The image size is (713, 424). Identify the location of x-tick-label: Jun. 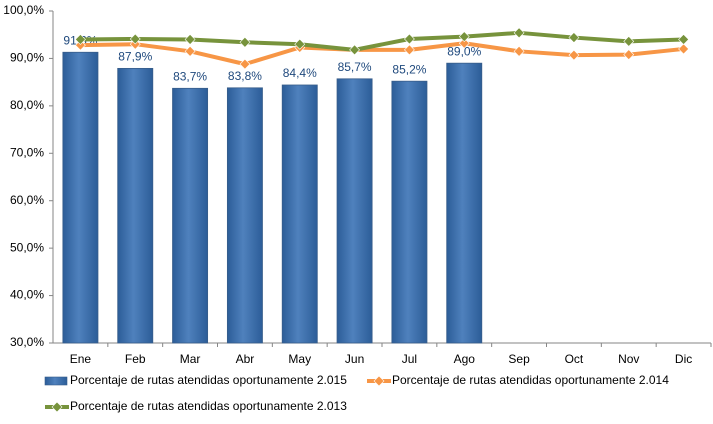
(354, 359).